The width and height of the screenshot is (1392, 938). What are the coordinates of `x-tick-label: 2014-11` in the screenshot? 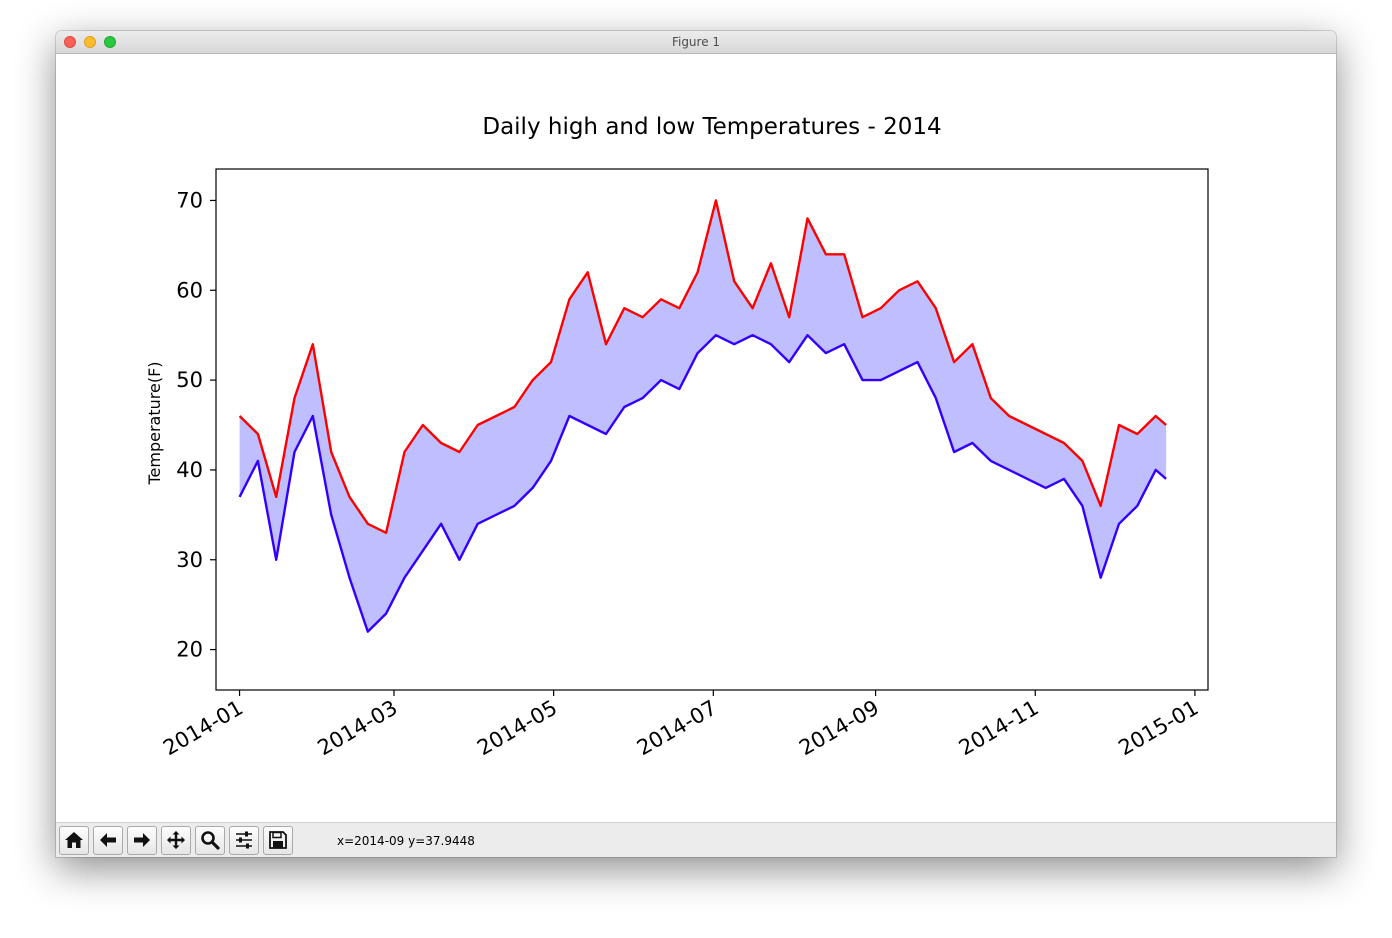 It's located at (999, 728).